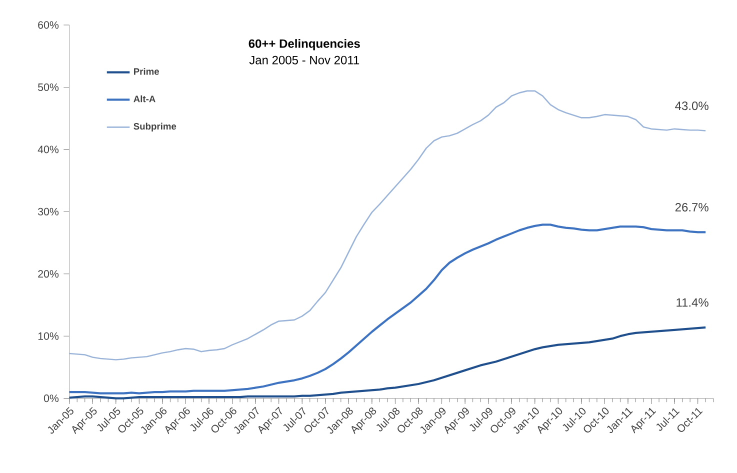  What do you see at coordinates (691, 207) in the screenshot?
I see `data-label: 26.7%` at bounding box center [691, 207].